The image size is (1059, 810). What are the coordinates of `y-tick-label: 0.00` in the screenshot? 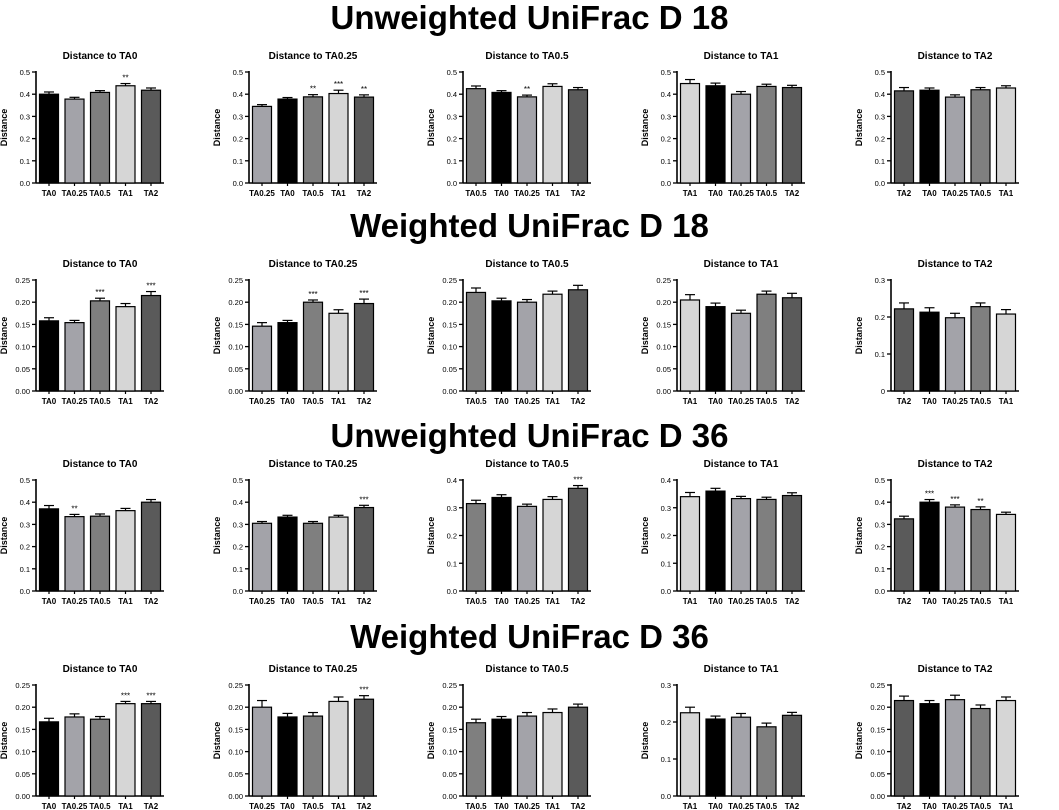 It's located at (449, 391).